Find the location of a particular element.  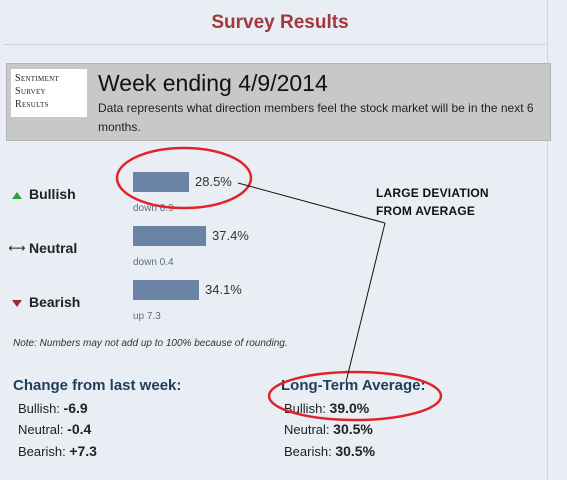

bearish-label-group: Bearish is located at coordinates (44, 302).